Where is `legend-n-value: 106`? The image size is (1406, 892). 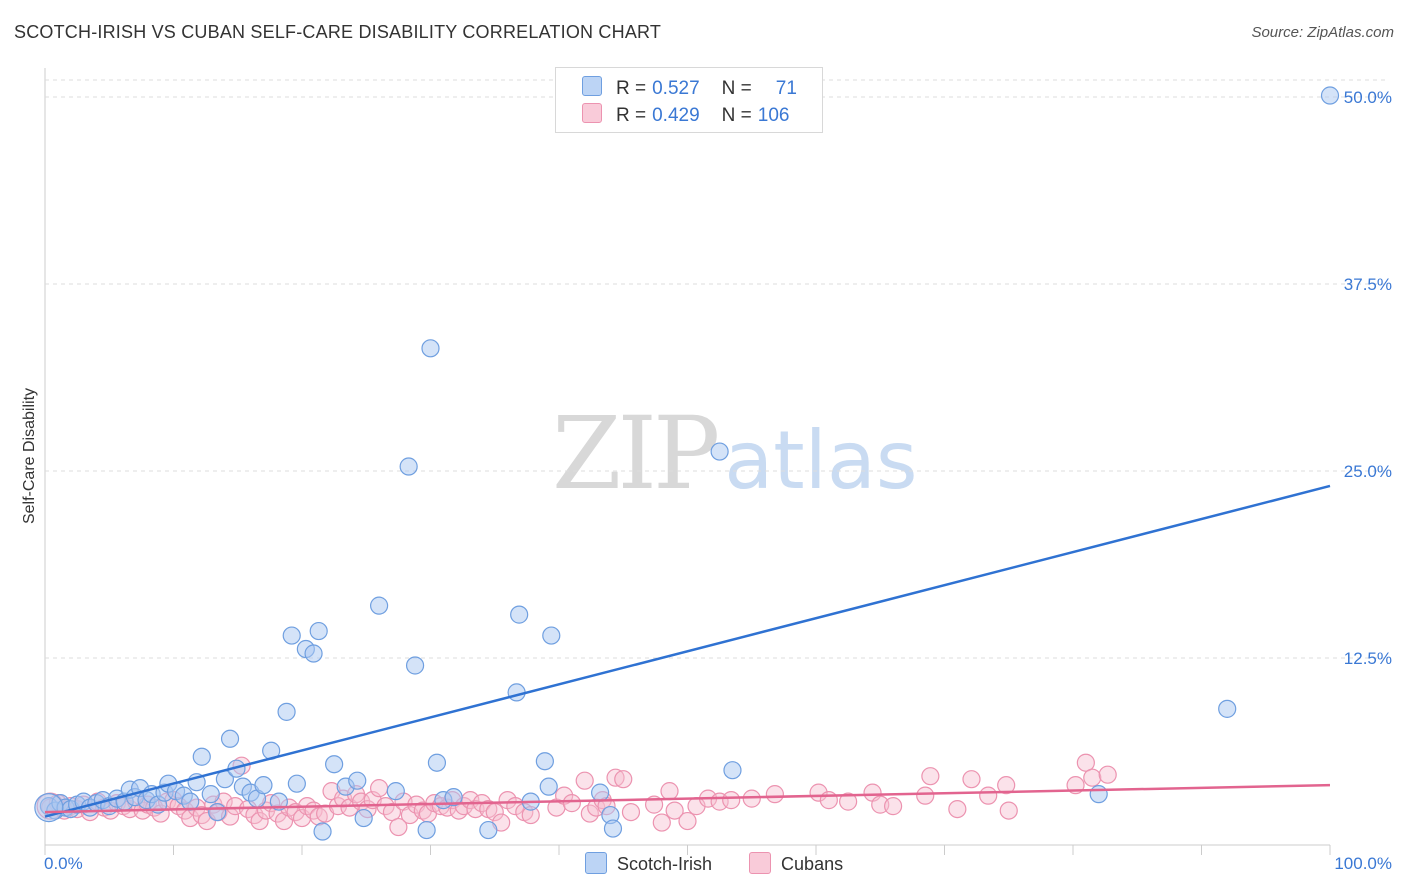
legend-n-value: 106 is located at coordinates (773, 115).